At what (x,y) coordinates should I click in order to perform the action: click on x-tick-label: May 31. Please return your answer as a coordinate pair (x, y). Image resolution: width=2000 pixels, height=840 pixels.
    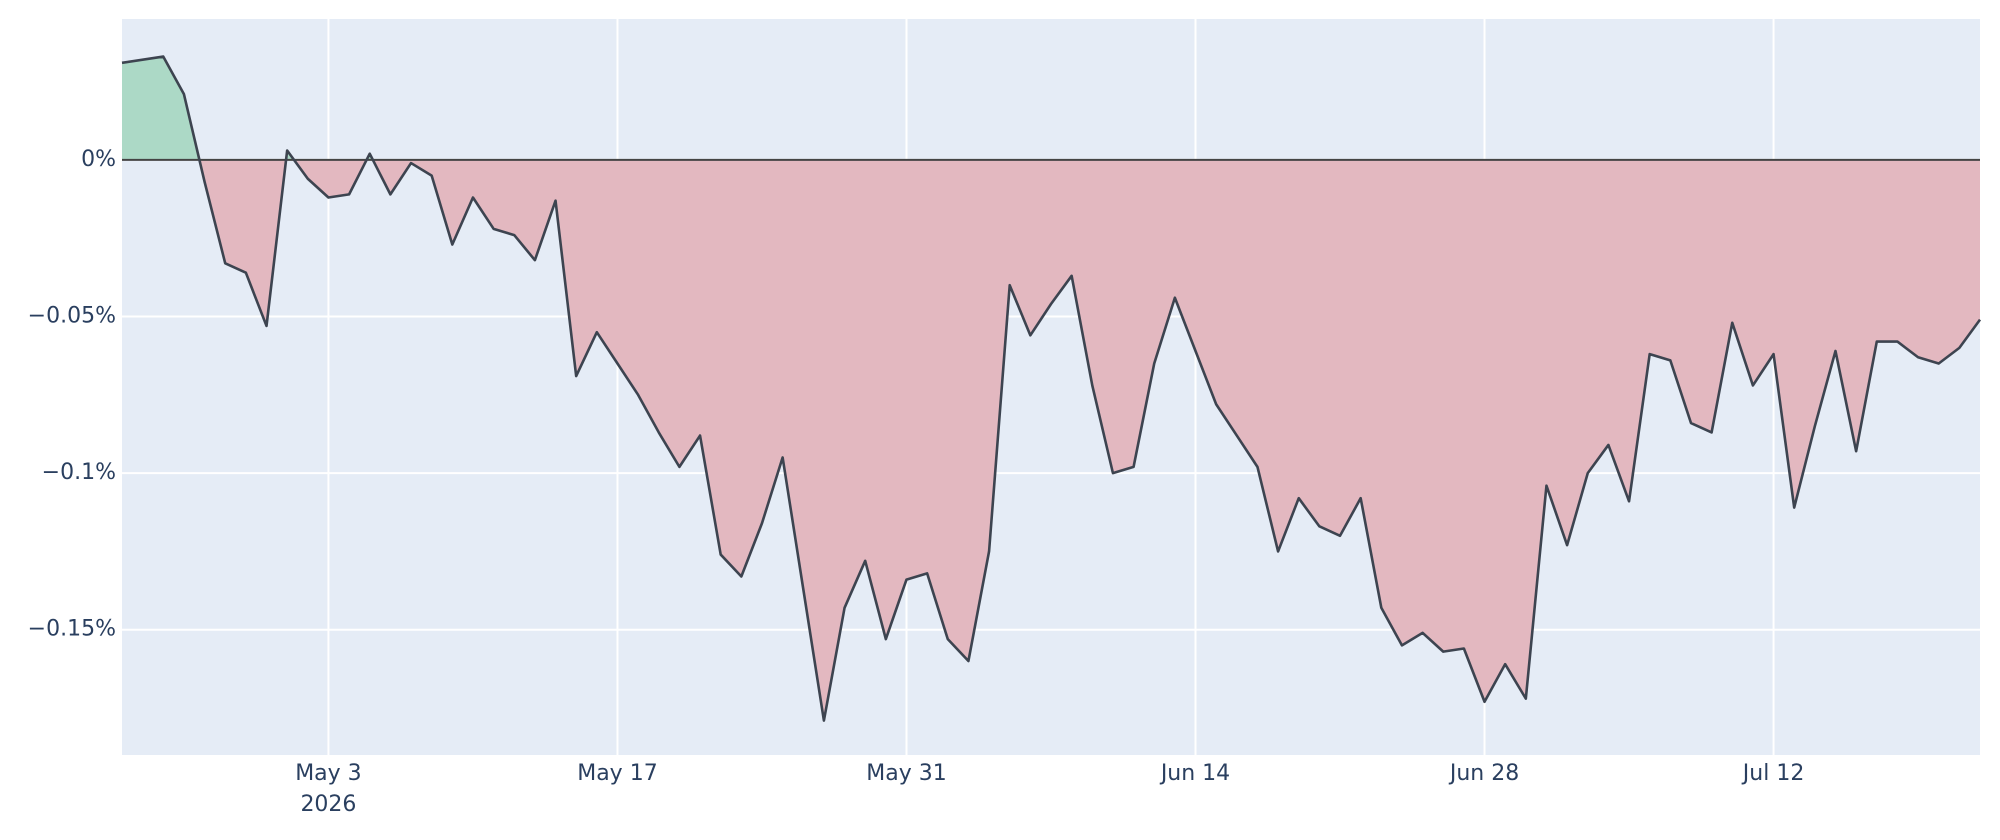
    Looking at the image, I should click on (906, 773).